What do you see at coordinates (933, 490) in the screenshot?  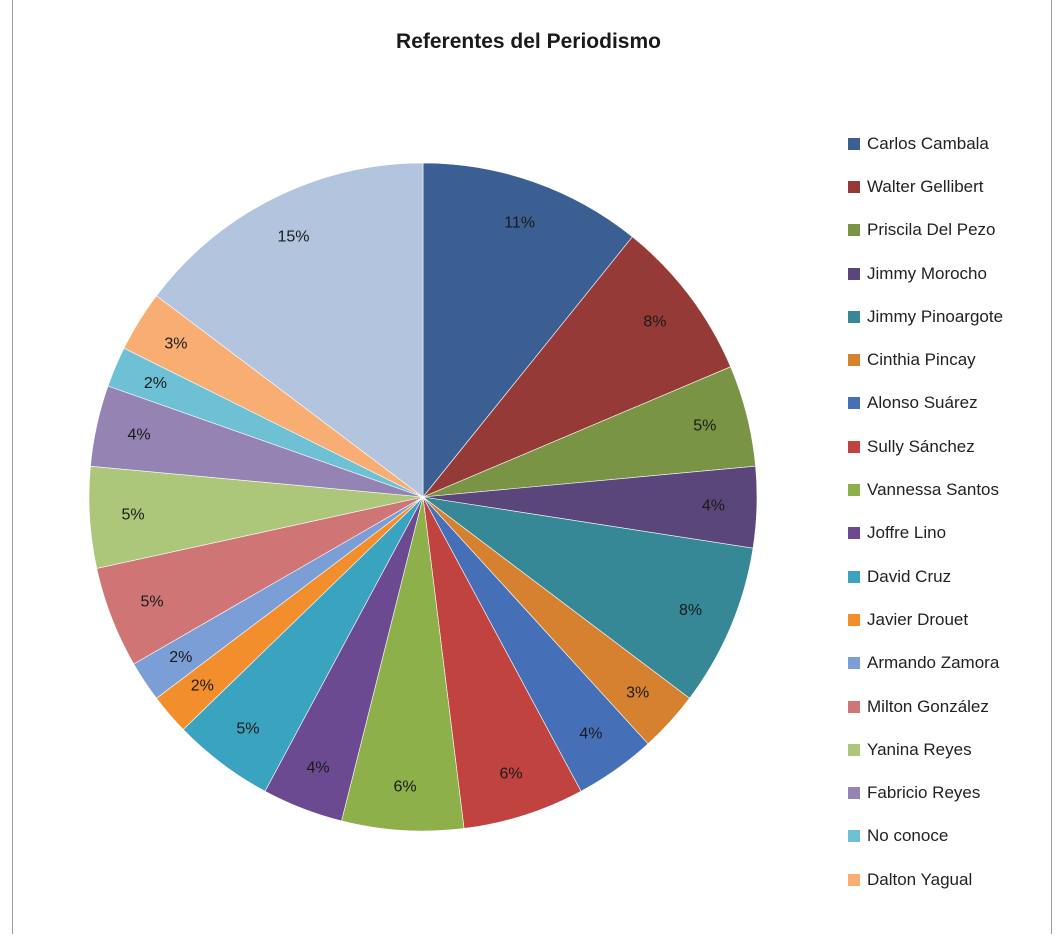 I see `legend-label: Vannessa Santos` at bounding box center [933, 490].